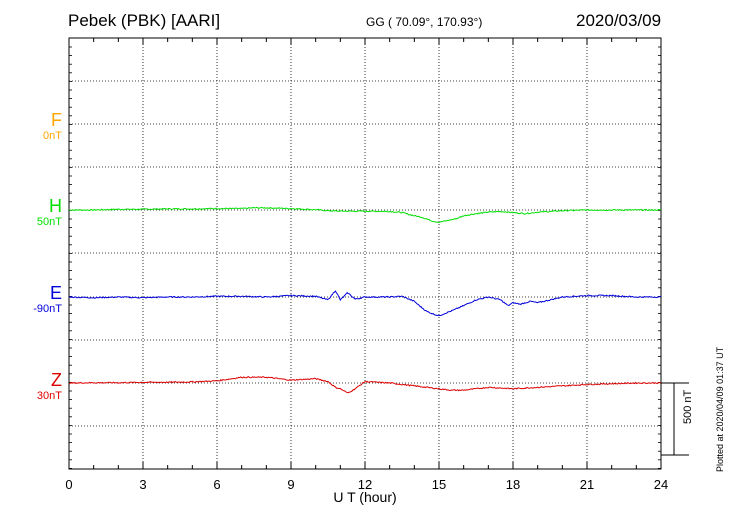 This screenshot has height=520, width=730. I want to click on x-tick-label: 0, so click(68, 484).